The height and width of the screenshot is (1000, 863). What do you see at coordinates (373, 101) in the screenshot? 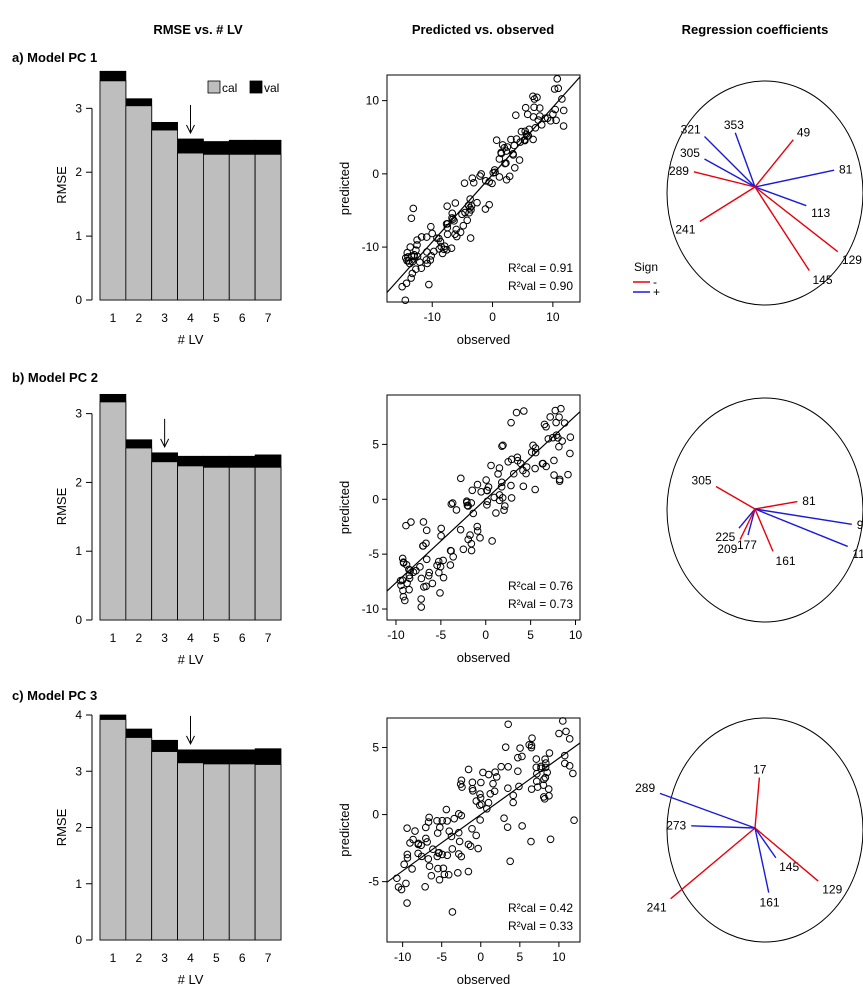
I see `y-tick-label-10: 10` at bounding box center [373, 101].